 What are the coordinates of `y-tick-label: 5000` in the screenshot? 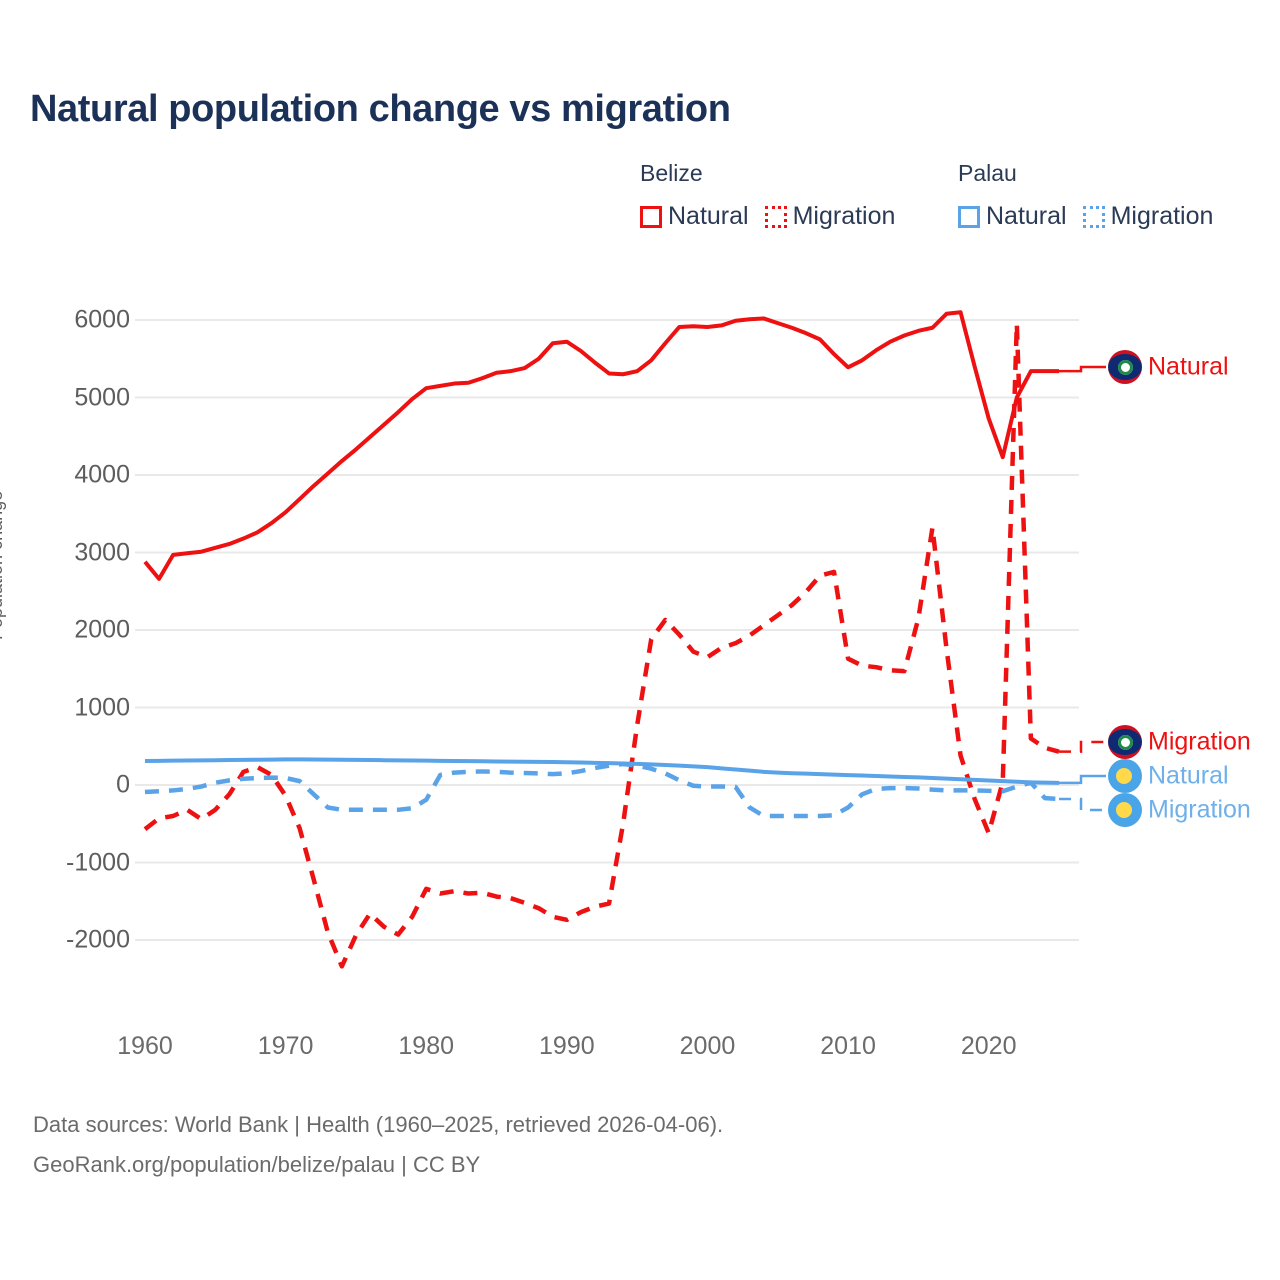 It's located at (102, 397).